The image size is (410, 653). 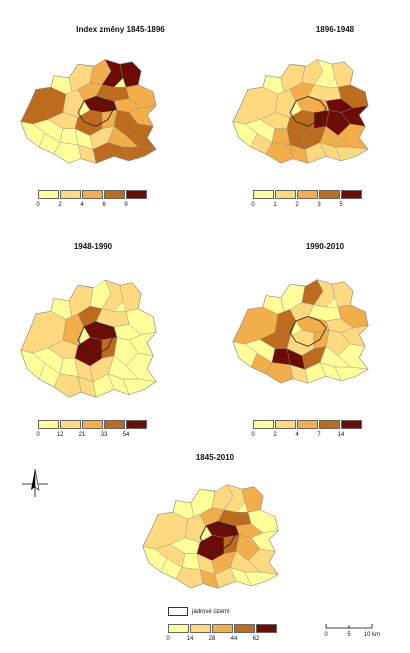 What do you see at coordinates (211, 611) in the screenshot?
I see `core-territory-label: jádrové území` at bounding box center [211, 611].